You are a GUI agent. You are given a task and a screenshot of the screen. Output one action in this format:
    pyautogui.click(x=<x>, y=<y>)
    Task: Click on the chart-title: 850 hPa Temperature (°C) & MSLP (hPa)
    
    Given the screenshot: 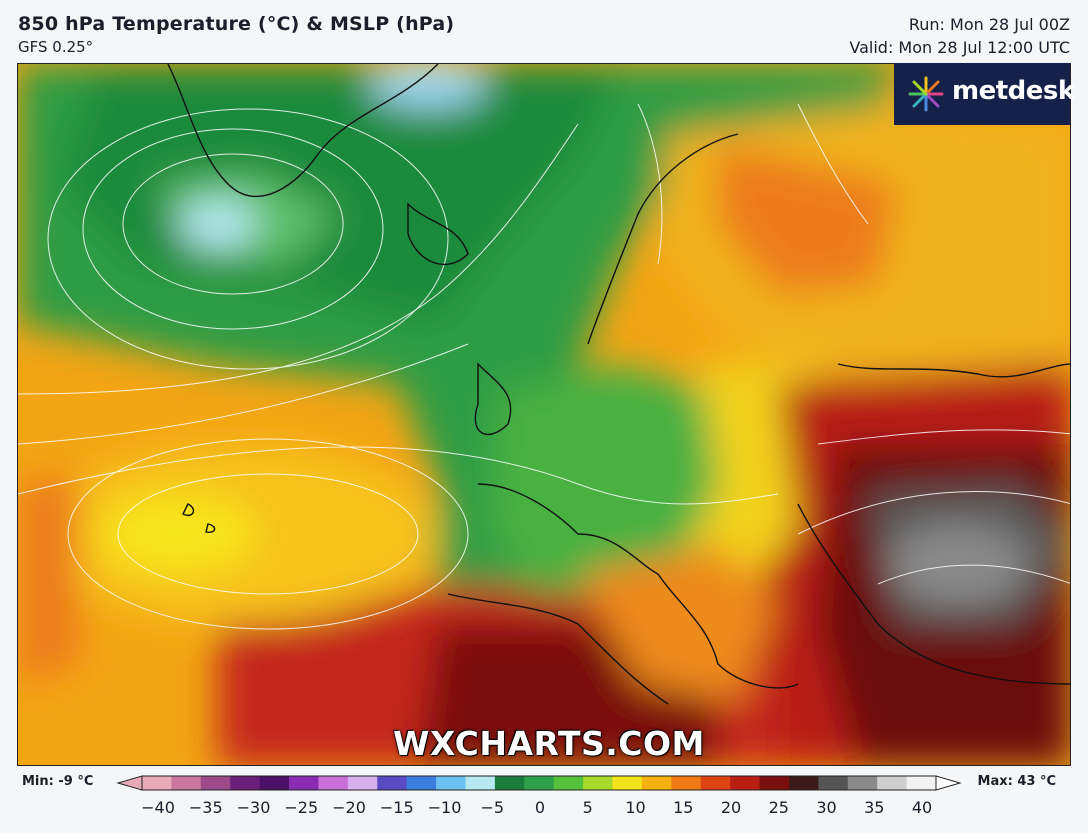 What is the action you would take?
    pyautogui.click(x=236, y=24)
    